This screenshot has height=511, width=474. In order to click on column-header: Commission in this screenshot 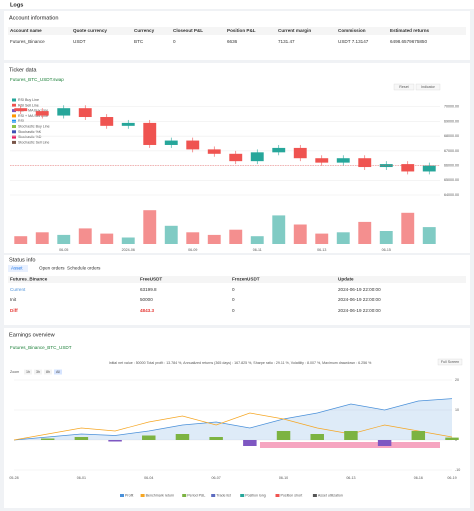, I will do `click(352, 30)`.